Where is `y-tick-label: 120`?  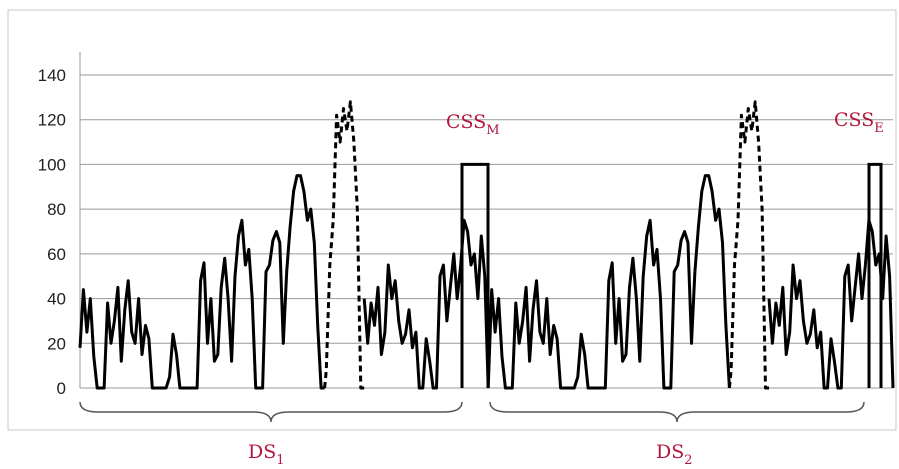
y-tick-label: 120 is located at coordinates (52, 120).